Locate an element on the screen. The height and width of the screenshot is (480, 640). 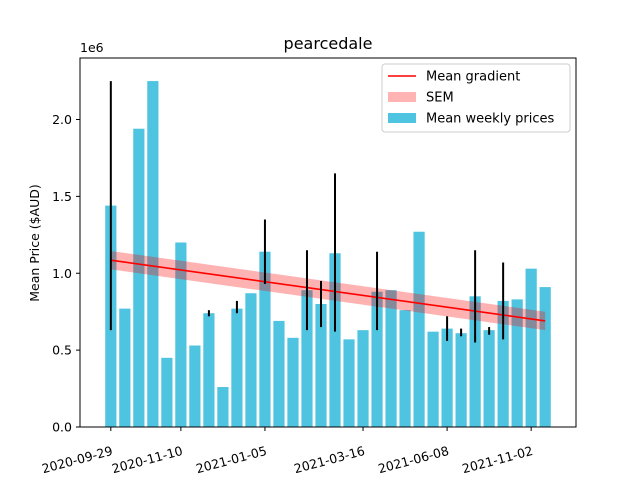
legend-label: Mean gradient is located at coordinates (473, 77).